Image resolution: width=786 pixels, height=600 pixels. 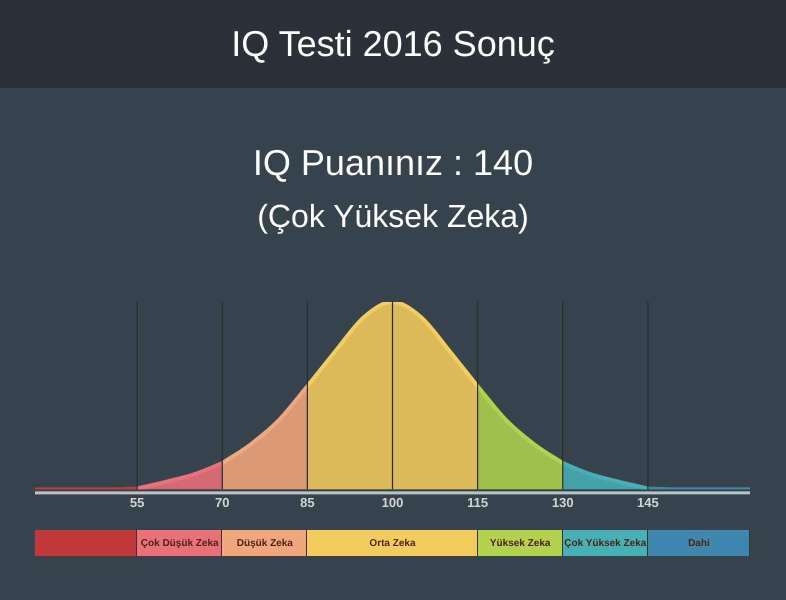 What do you see at coordinates (605, 543) in the screenshot?
I see `text: Çok Yüksek Zeka` at bounding box center [605, 543].